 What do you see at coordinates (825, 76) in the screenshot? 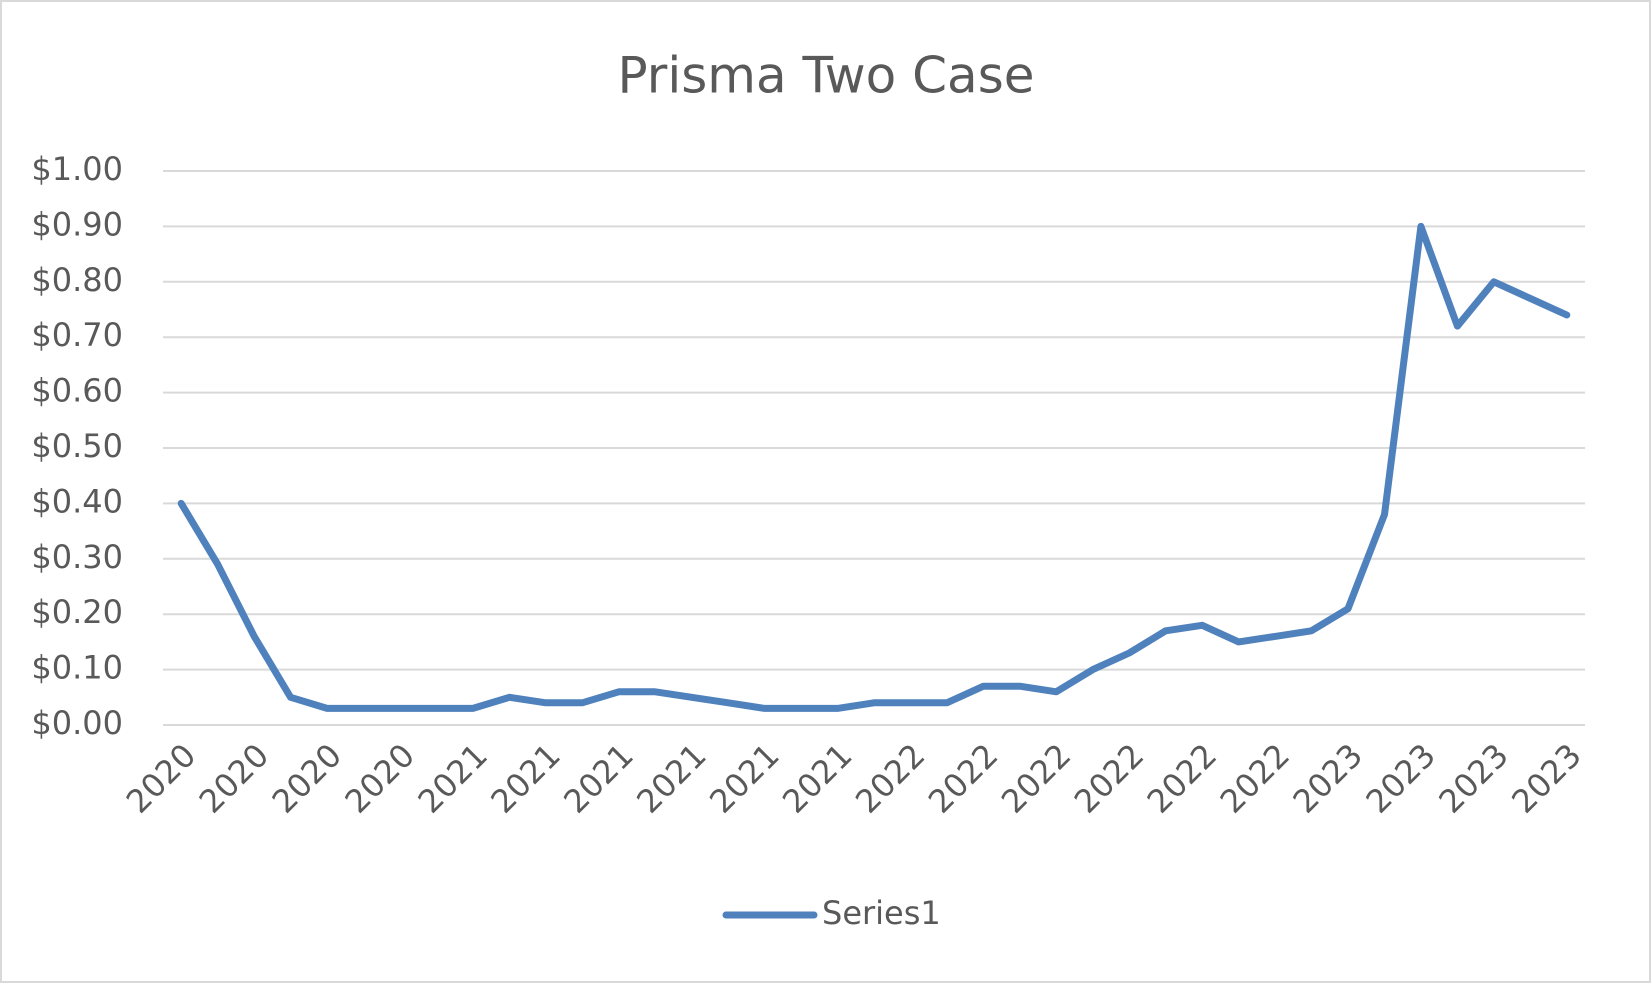
I see `chart-title: Prisma Two Case` at bounding box center [825, 76].